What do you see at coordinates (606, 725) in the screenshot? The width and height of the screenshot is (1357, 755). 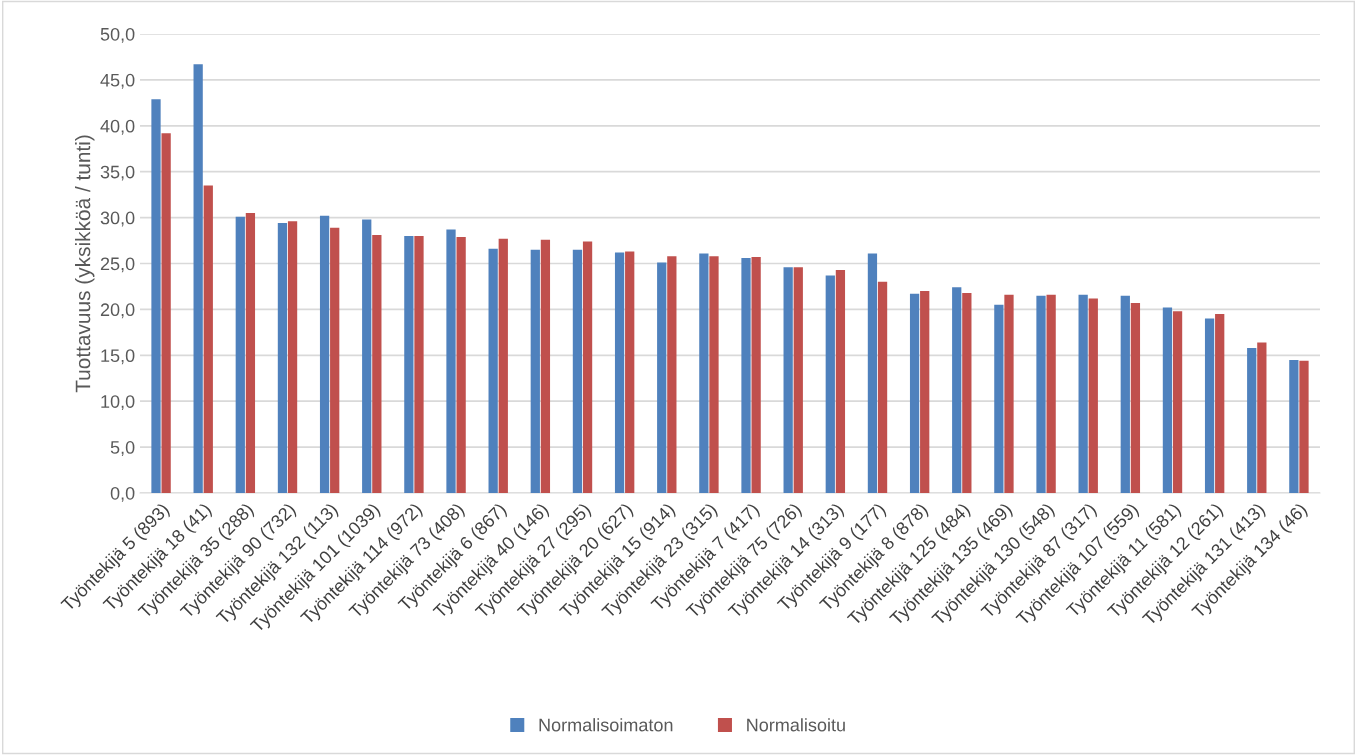 I see `legend-label: Normalisoimaton` at bounding box center [606, 725].